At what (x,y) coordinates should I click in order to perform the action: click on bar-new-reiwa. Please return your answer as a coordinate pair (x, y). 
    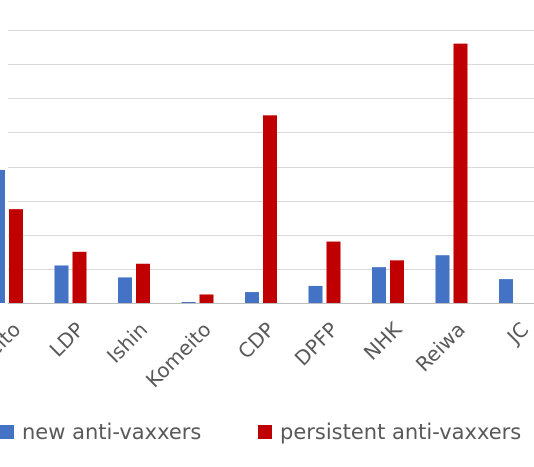
    Looking at the image, I should click on (442, 279).